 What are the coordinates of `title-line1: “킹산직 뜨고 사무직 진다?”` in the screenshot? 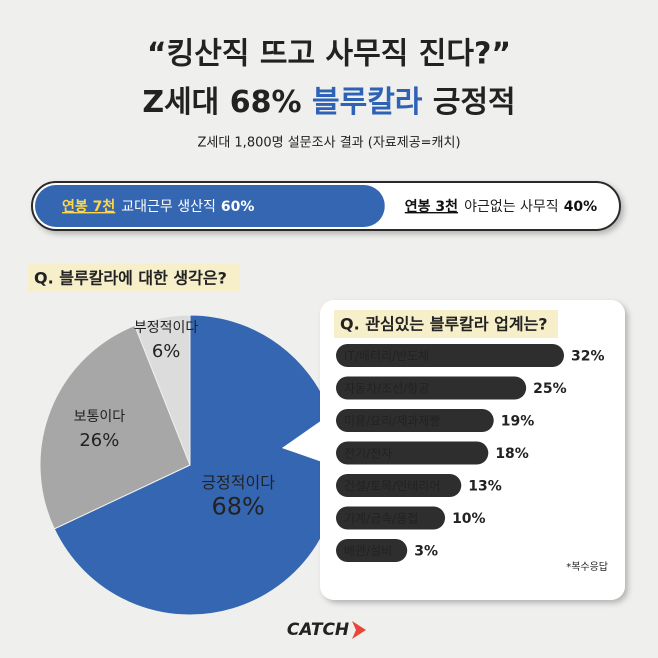 It's located at (329, 54).